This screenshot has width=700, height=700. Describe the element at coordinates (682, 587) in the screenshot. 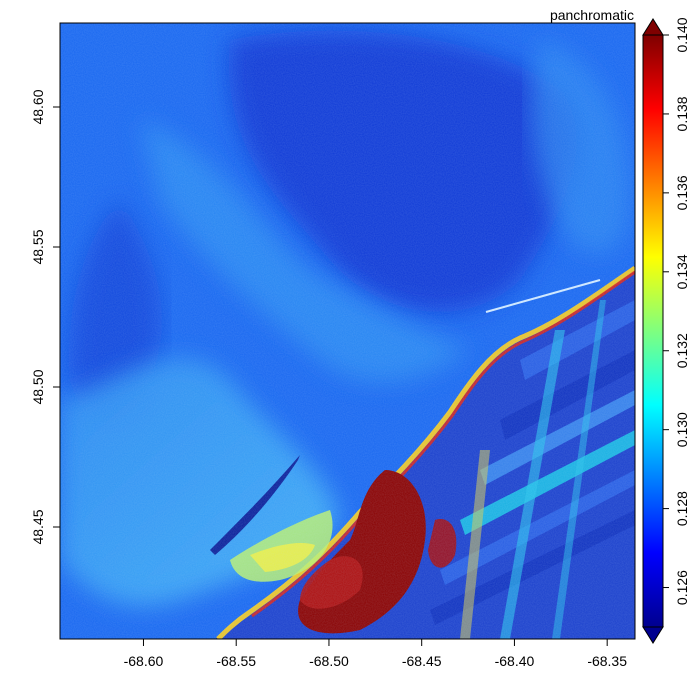

I see `colorbar-tick-label: 0.126` at that location.